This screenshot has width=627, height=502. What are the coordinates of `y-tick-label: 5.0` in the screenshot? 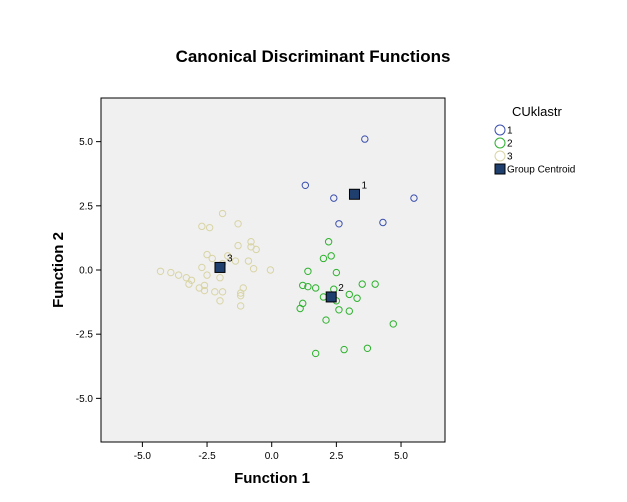 It's located at (86, 142).